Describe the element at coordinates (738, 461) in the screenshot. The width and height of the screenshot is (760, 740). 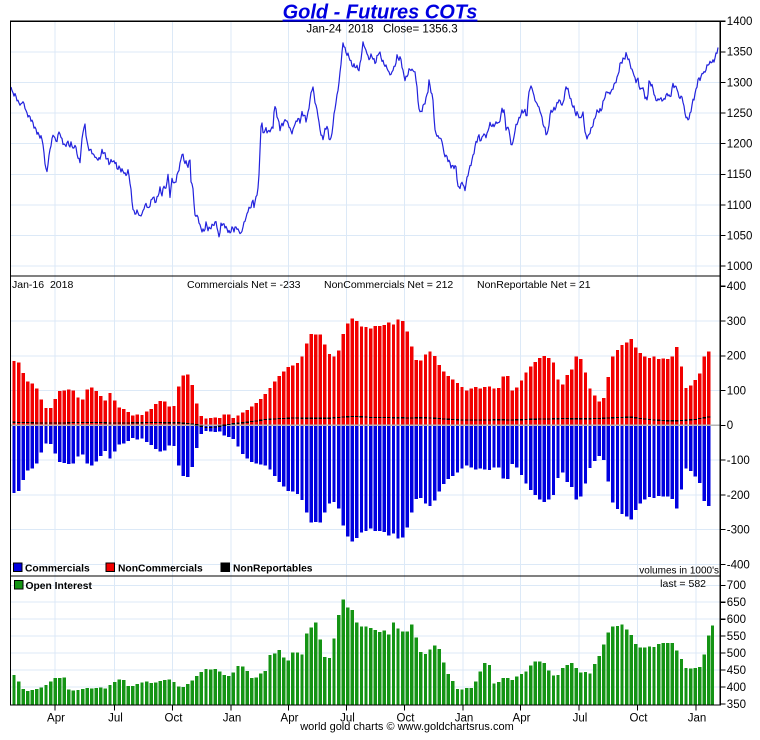
I see `svg-text: -100` at that location.